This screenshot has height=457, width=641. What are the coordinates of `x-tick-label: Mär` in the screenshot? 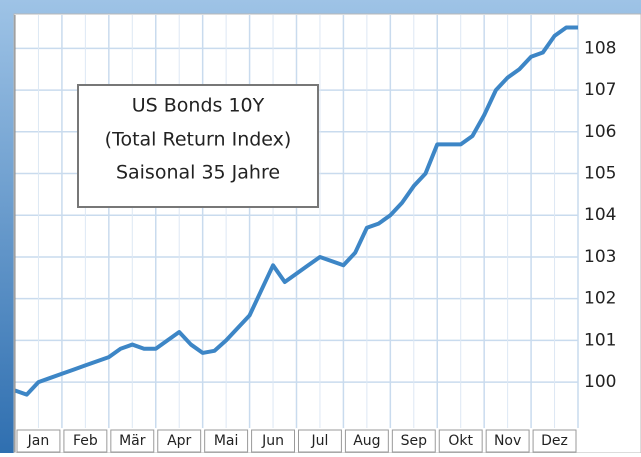 It's located at (132, 441).